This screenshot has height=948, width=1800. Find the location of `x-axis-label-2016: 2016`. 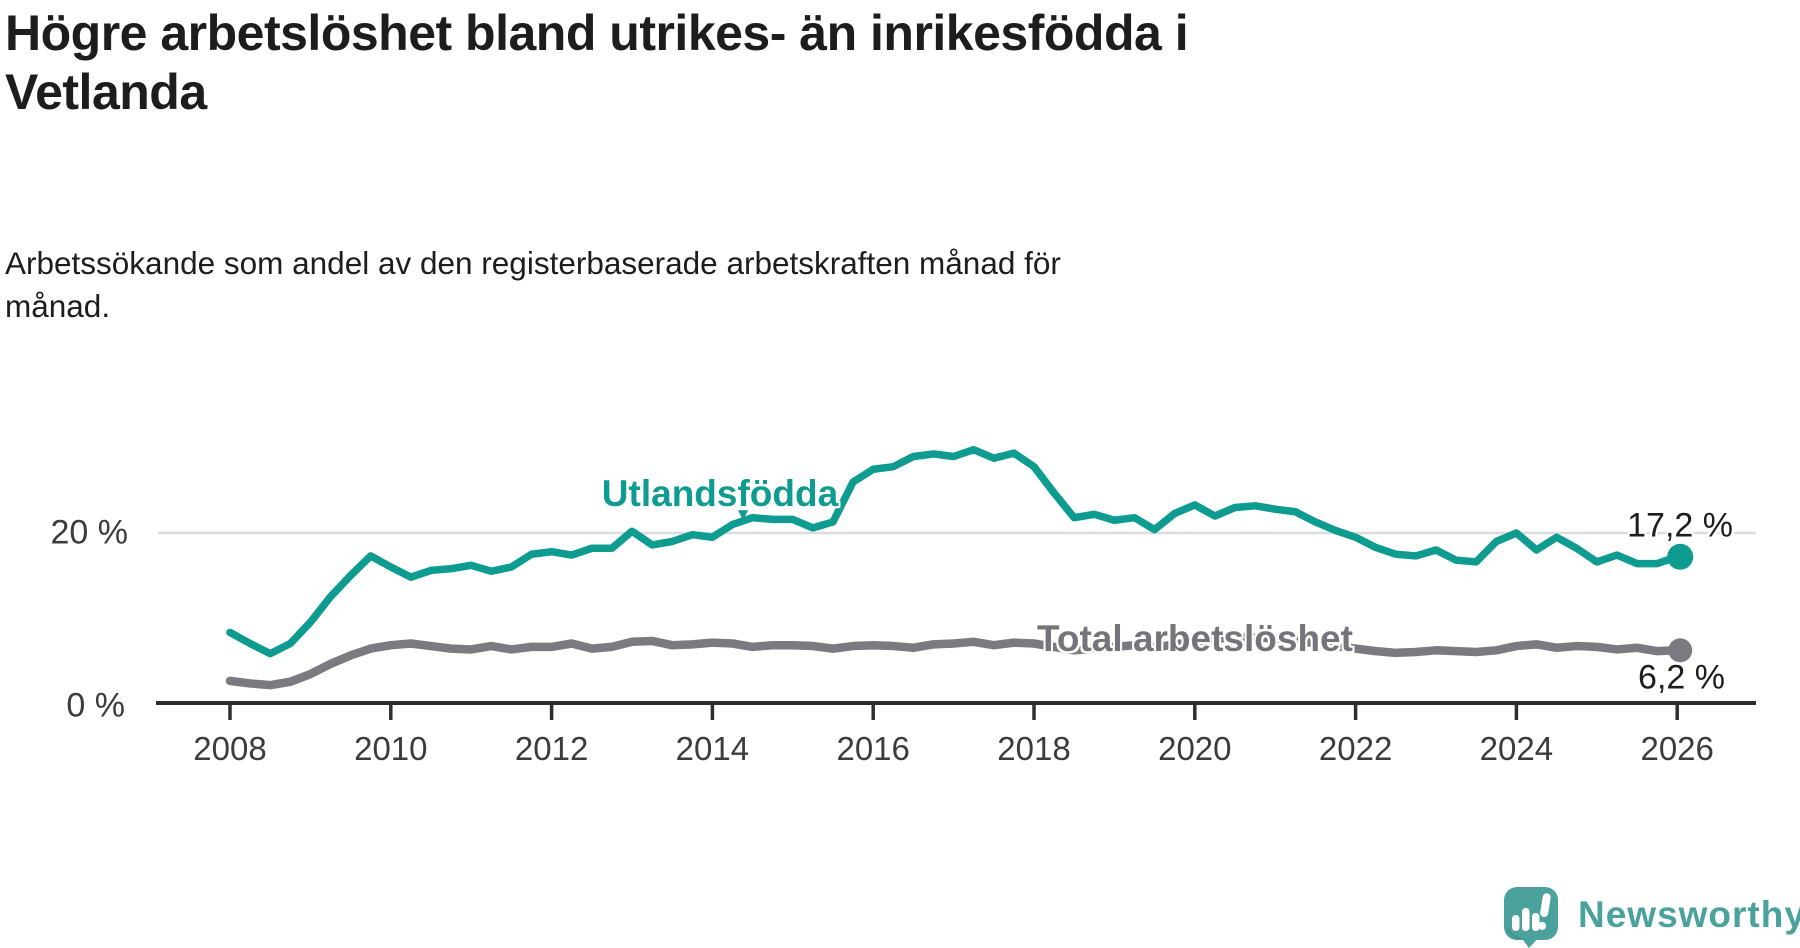

x-axis-label-2016: 2016 is located at coordinates (873, 748).